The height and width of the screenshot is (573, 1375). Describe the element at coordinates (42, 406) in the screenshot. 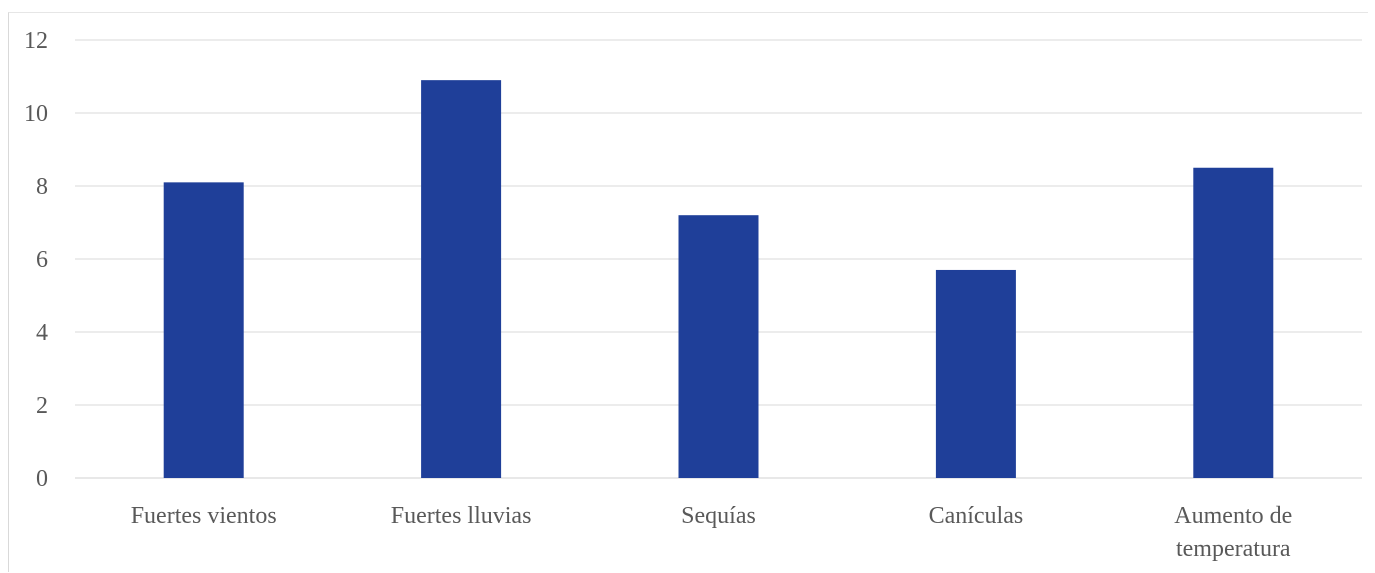

I see `y-tick-label: 2` at that location.